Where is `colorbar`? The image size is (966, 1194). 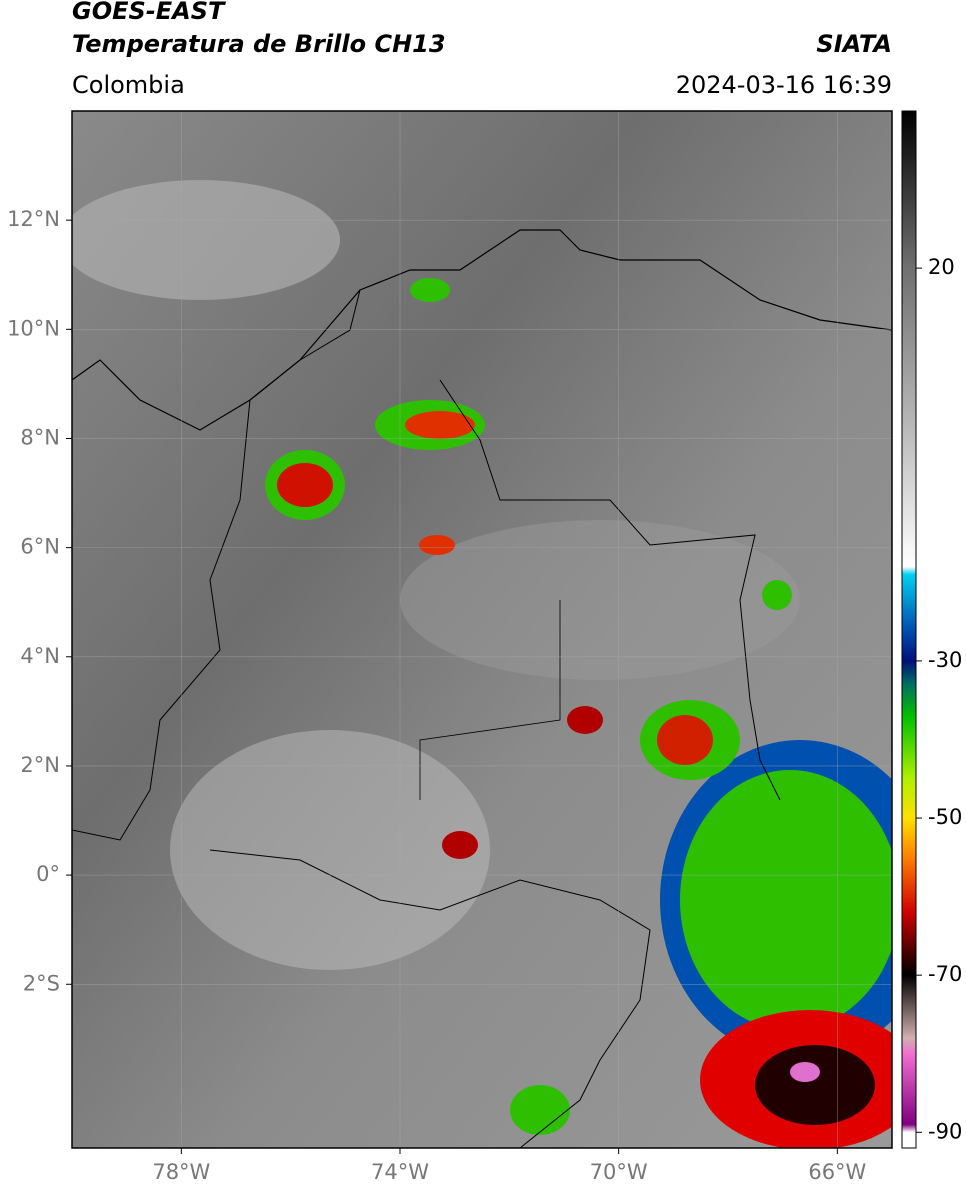
colorbar is located at coordinates (909, 629).